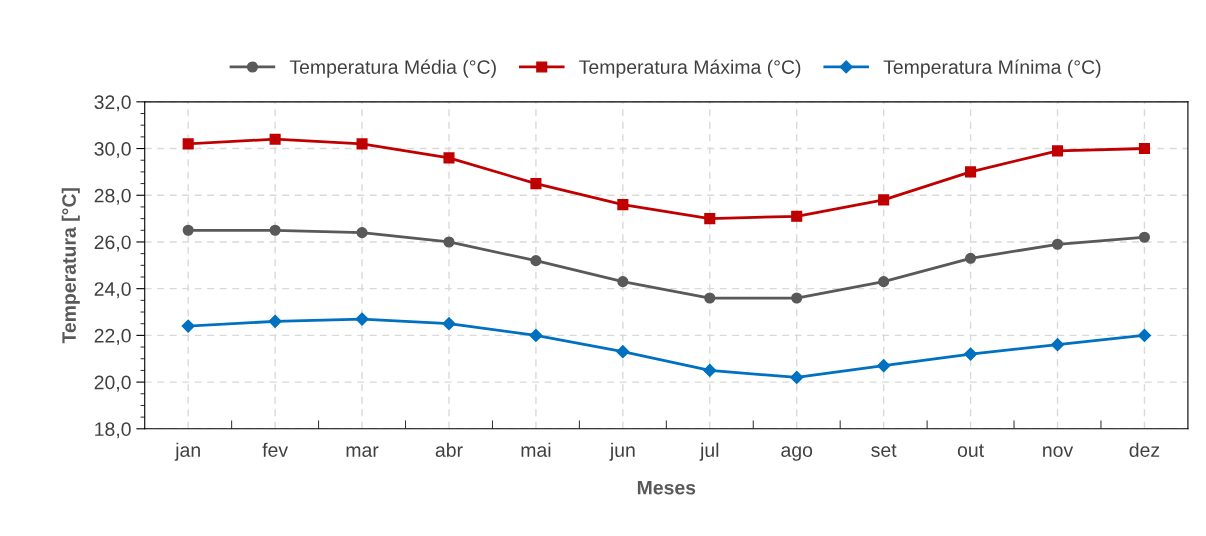 The height and width of the screenshot is (536, 1206). Describe the element at coordinates (1058, 451) in the screenshot. I see `x-tick-label: nov` at that location.